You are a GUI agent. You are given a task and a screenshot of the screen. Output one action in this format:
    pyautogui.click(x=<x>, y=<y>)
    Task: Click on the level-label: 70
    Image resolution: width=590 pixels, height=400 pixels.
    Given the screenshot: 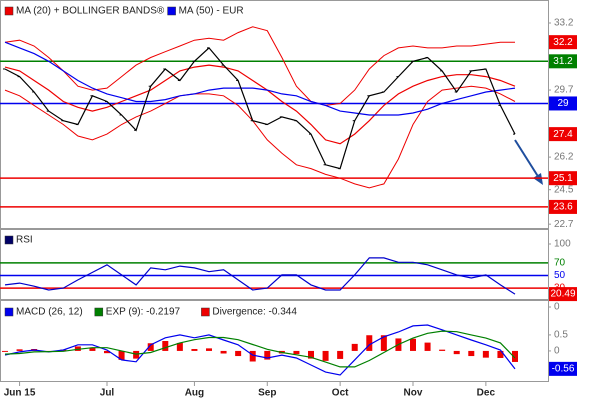 What is the action you would take?
    pyautogui.click(x=560, y=263)
    